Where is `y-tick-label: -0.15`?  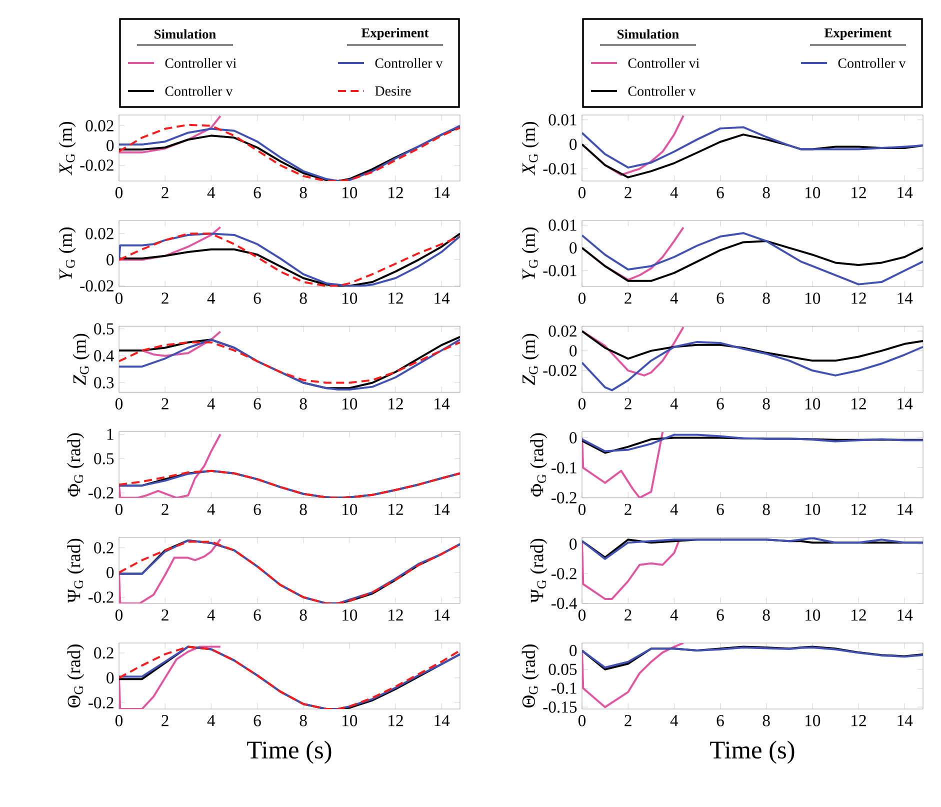 y-tick-label: -0.15 is located at coordinates (560, 707).